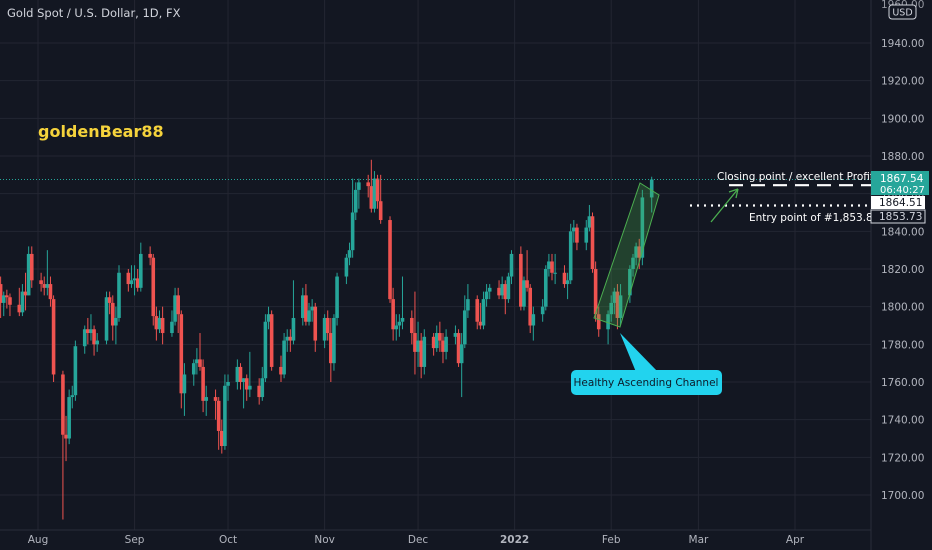  I want to click on y-tick-label: 1940.00, so click(902, 44).